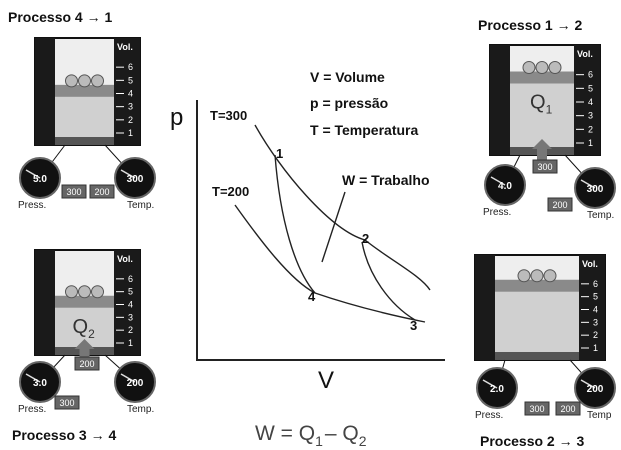 The width and height of the screenshot is (621, 450). I want to click on legend: p = pressão, so click(349, 103).